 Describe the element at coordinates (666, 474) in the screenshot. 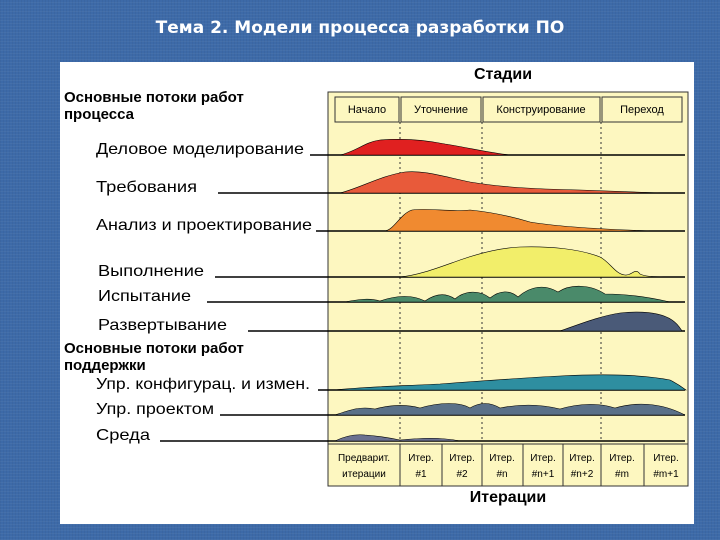

I see `iteration-label-m1-b: #m+1` at that location.